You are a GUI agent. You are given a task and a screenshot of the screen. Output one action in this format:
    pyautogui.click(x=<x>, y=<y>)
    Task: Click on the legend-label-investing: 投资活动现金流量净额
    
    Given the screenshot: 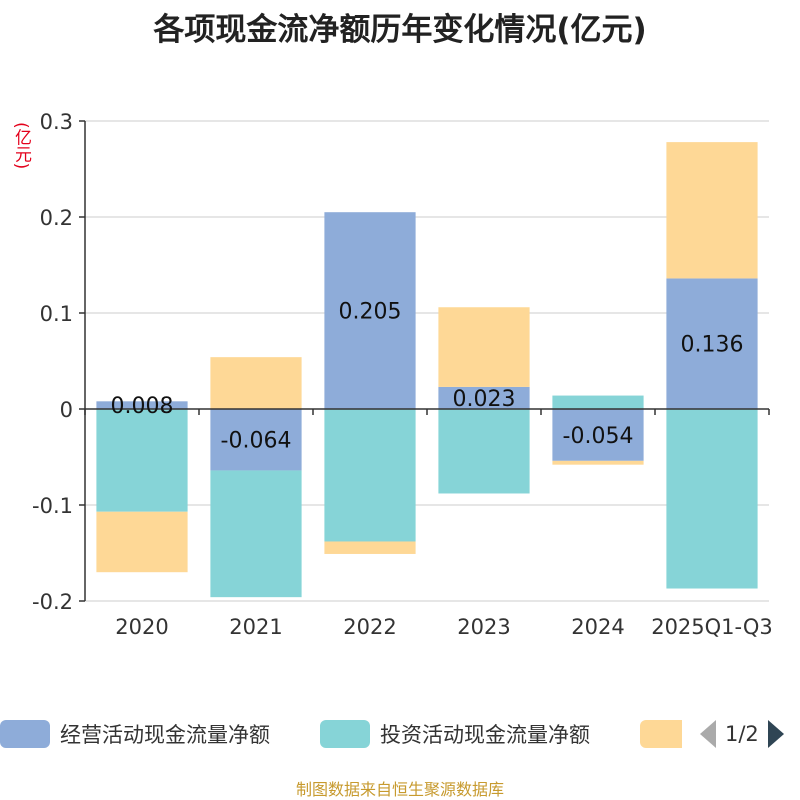 What is the action you would take?
    pyautogui.click(x=485, y=735)
    